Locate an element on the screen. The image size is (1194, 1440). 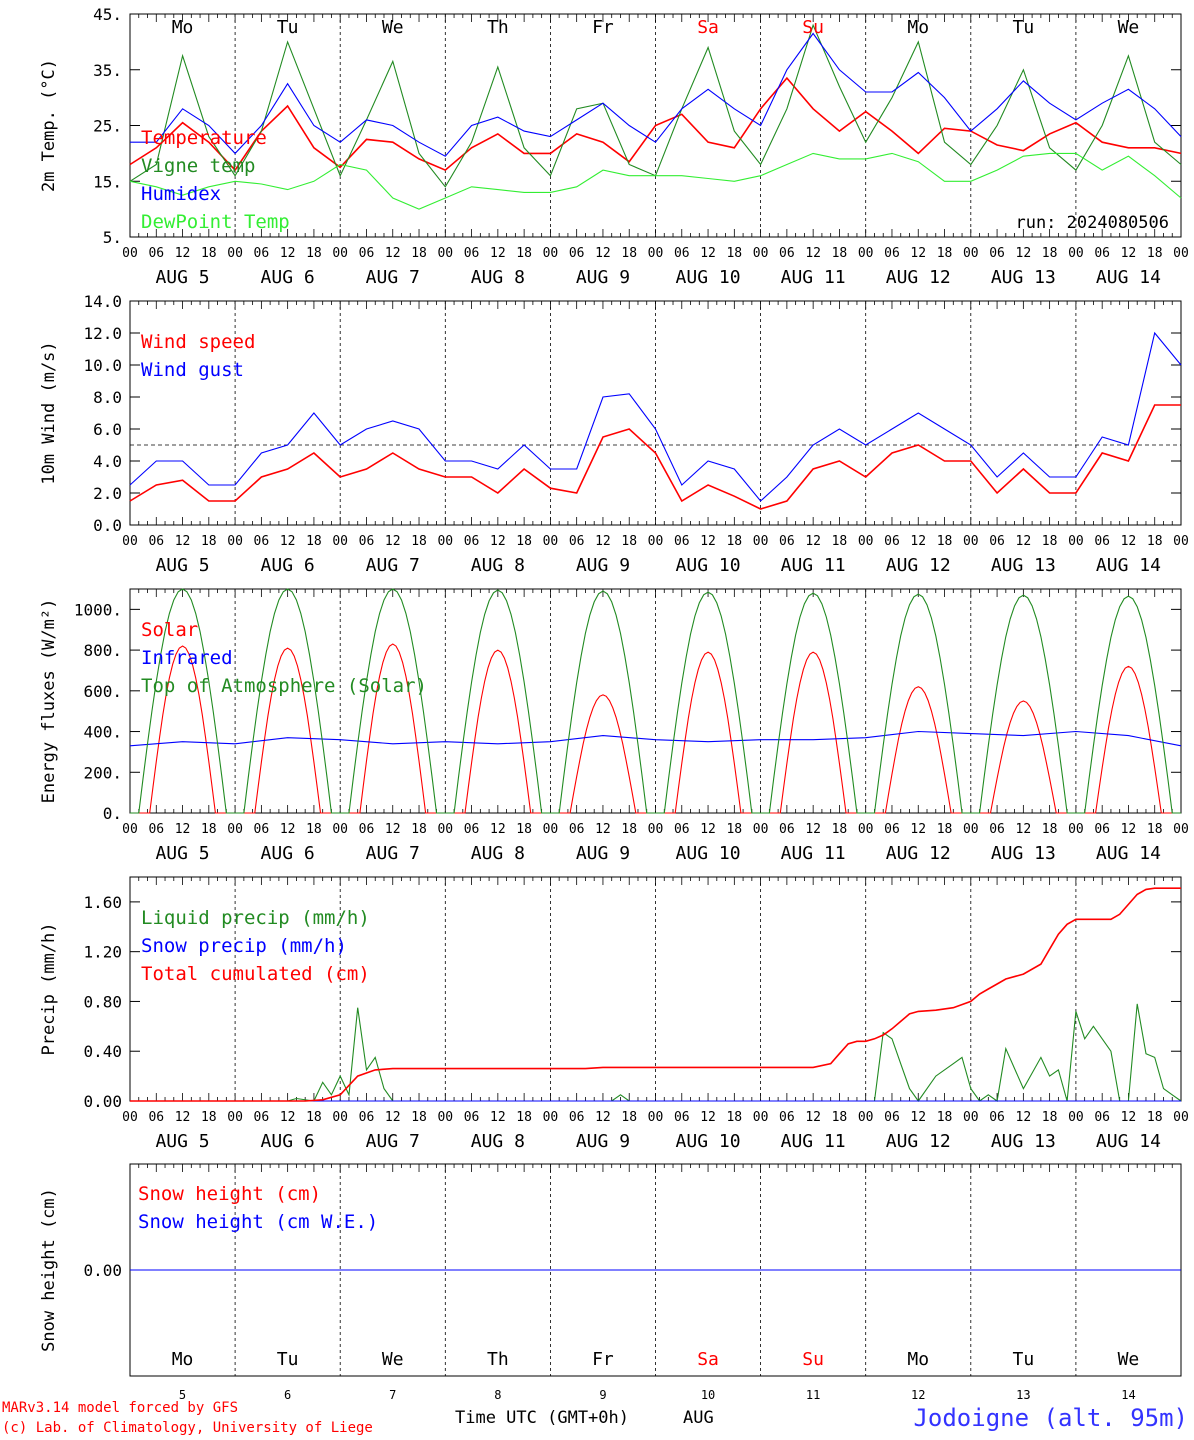
y-tick-label: 1.20 is located at coordinates (102, 952).